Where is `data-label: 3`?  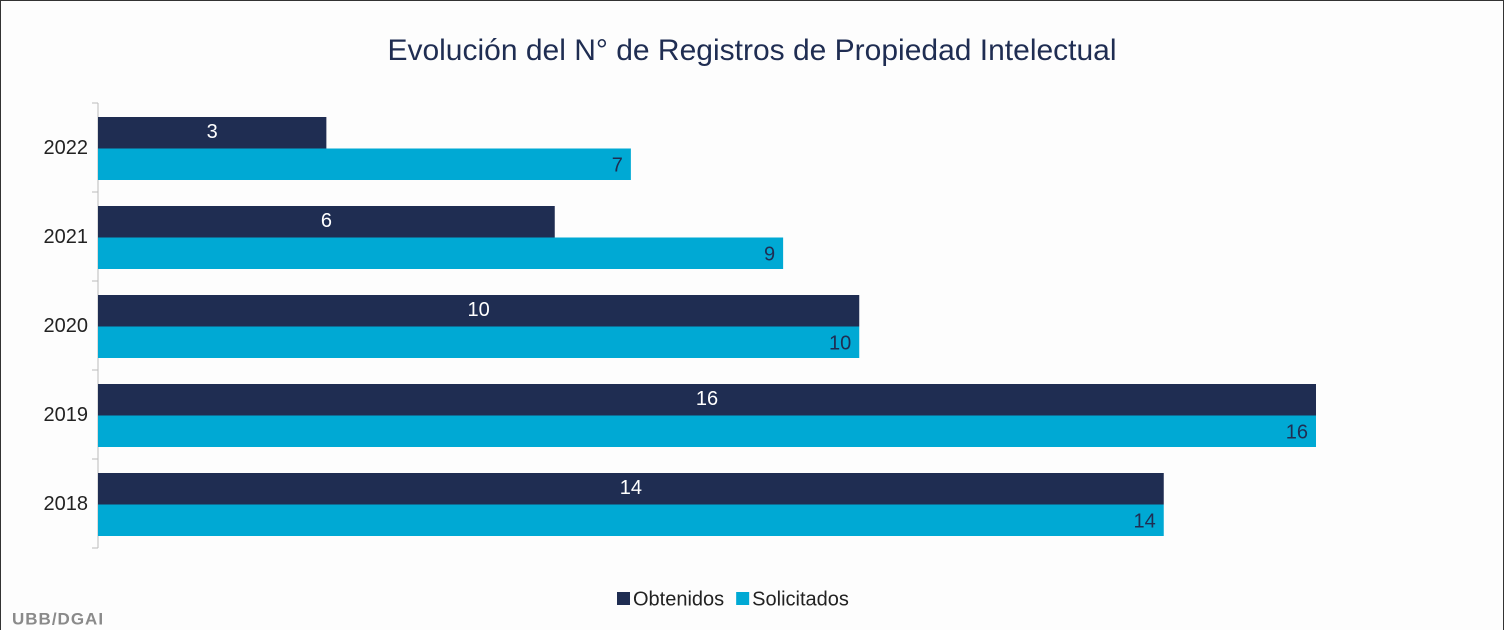 data-label: 3 is located at coordinates (212, 132).